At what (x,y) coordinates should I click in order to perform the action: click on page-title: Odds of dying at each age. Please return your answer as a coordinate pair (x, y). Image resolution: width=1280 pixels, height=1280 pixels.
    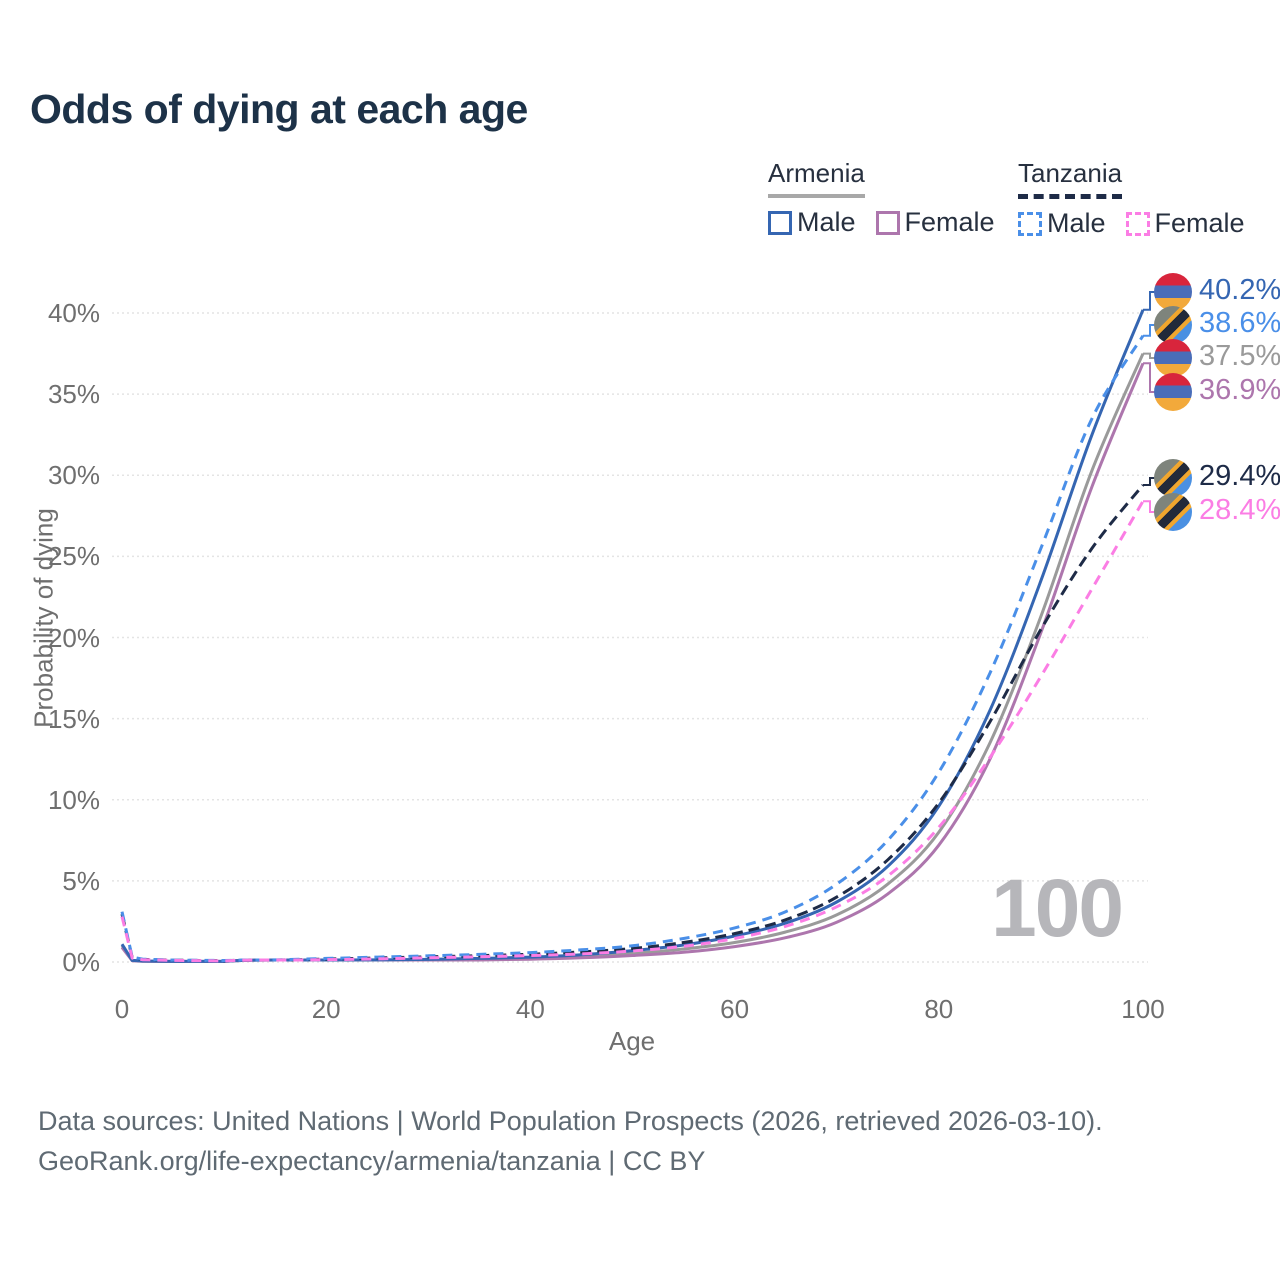
    Looking at the image, I should click on (279, 109).